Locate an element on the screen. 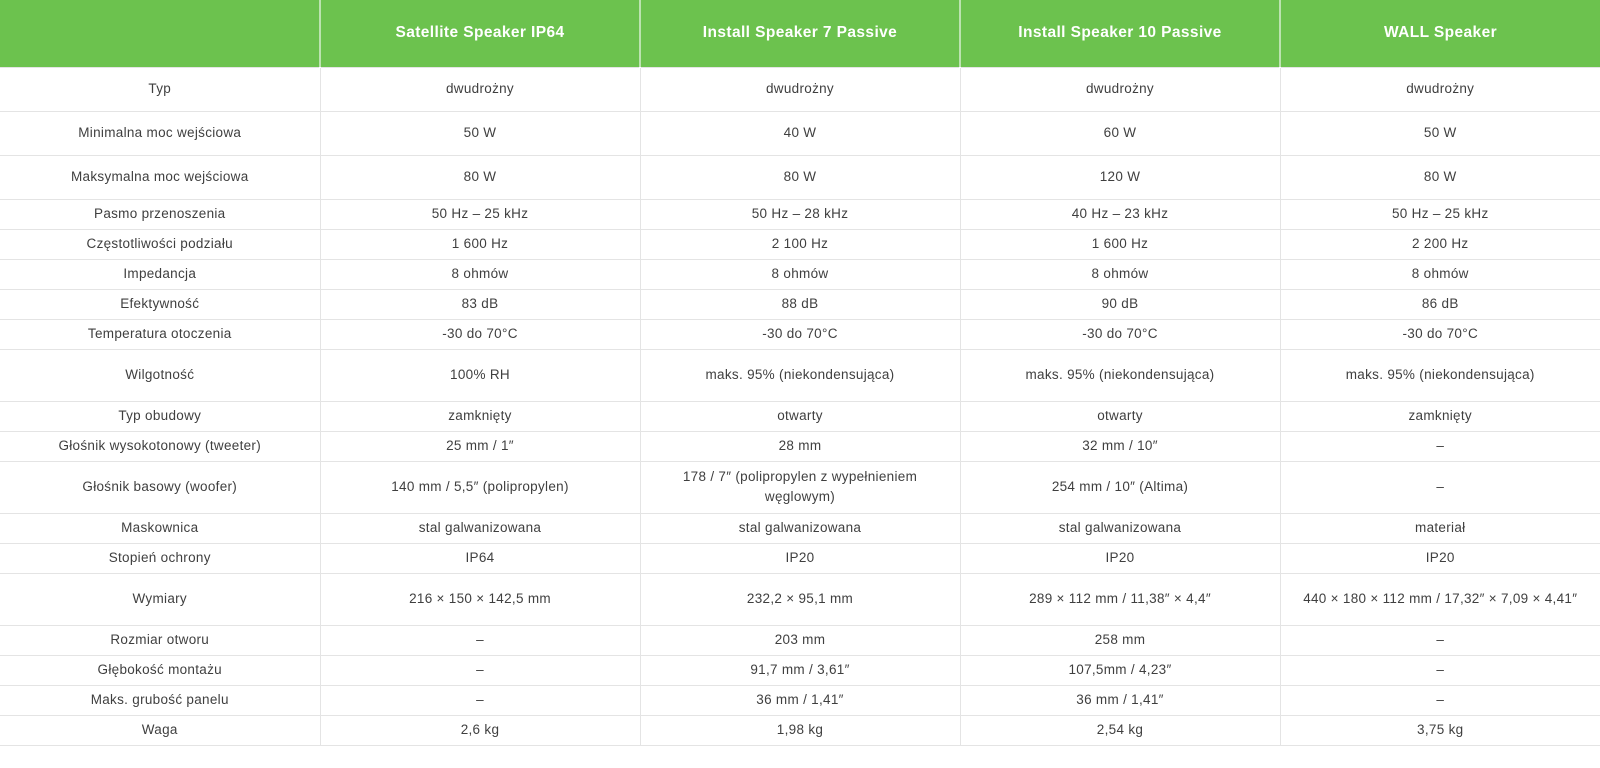  spec-value-cell: 107,5mm / 4,23″ is located at coordinates (1119, 669).